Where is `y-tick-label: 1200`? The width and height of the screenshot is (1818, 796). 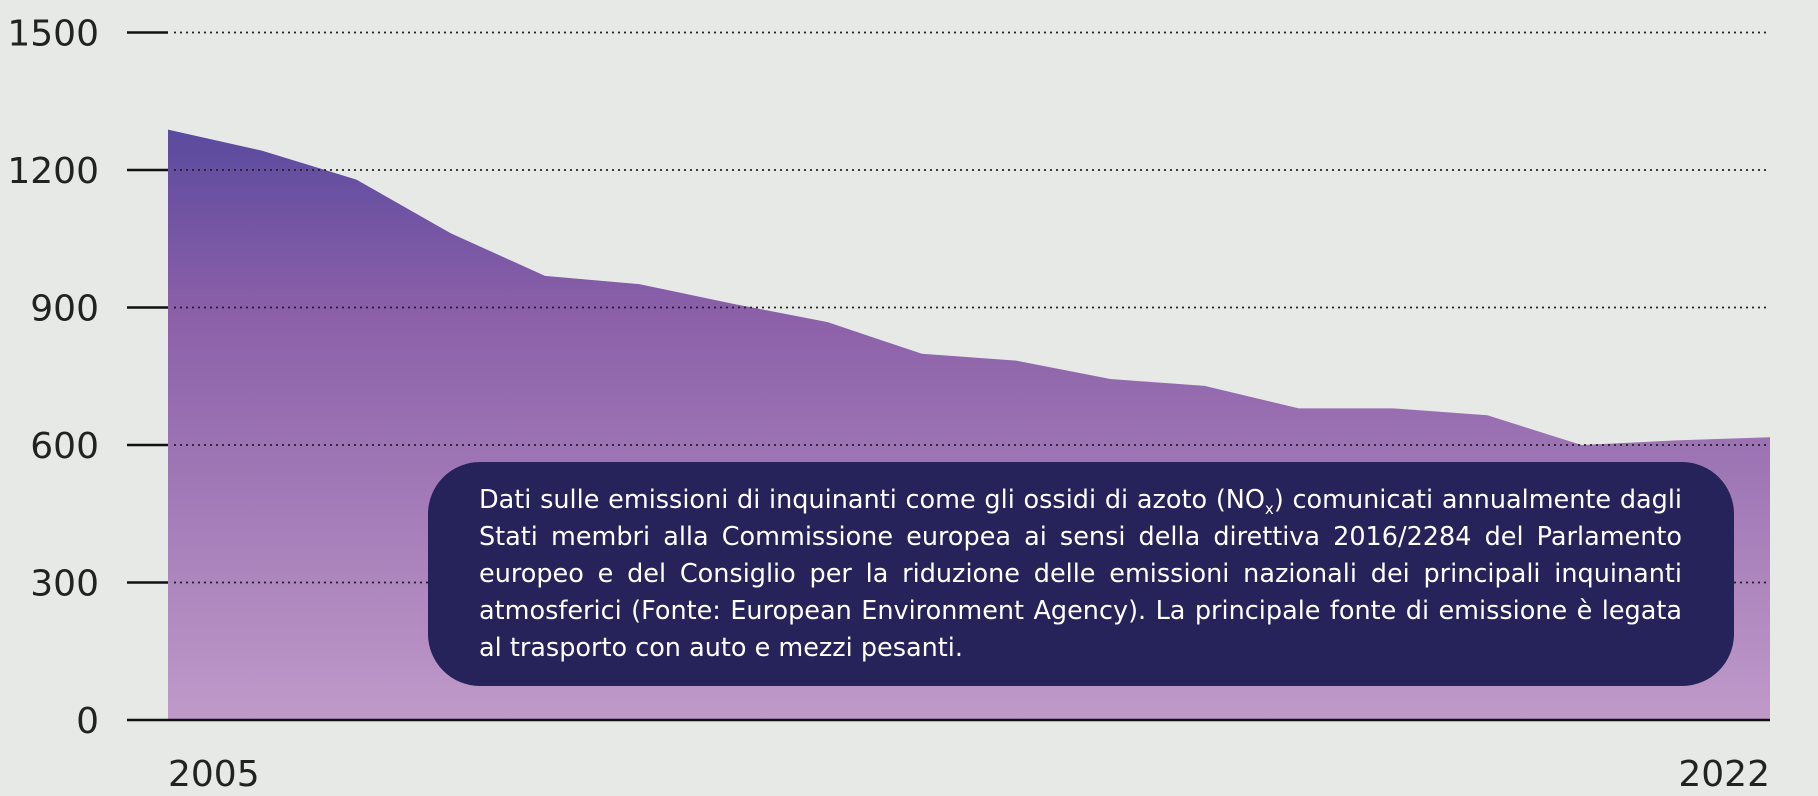 y-tick-label: 1200 is located at coordinates (53, 171).